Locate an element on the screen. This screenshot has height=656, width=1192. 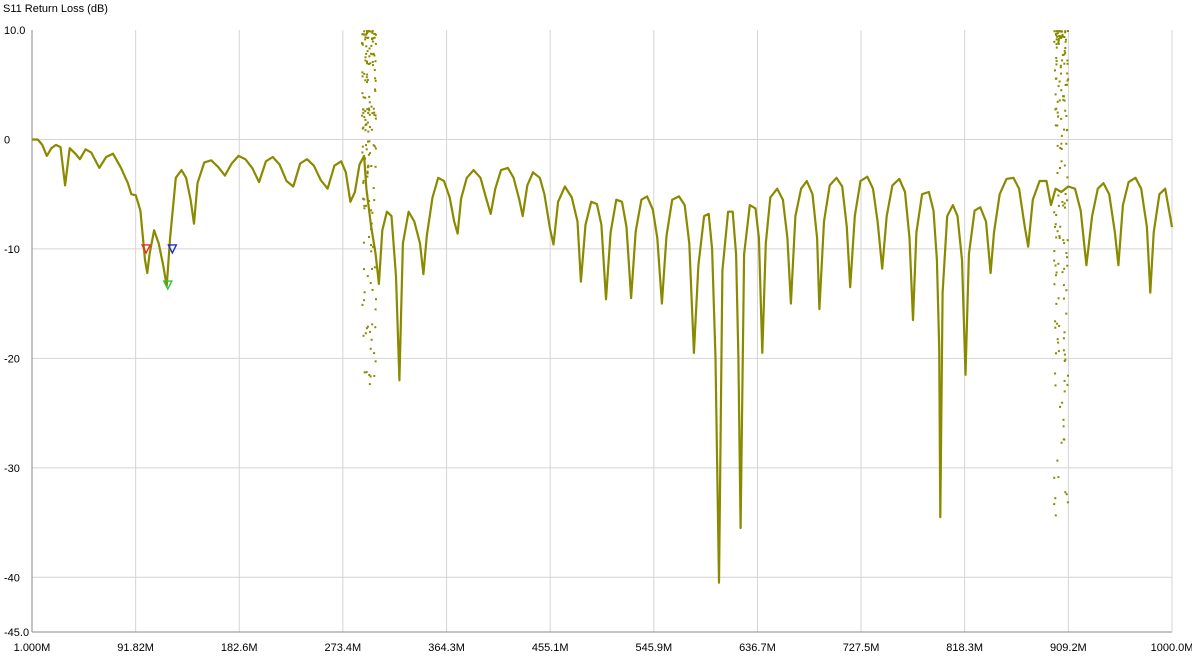
x-tick-label: 818.3M is located at coordinates (964, 648).